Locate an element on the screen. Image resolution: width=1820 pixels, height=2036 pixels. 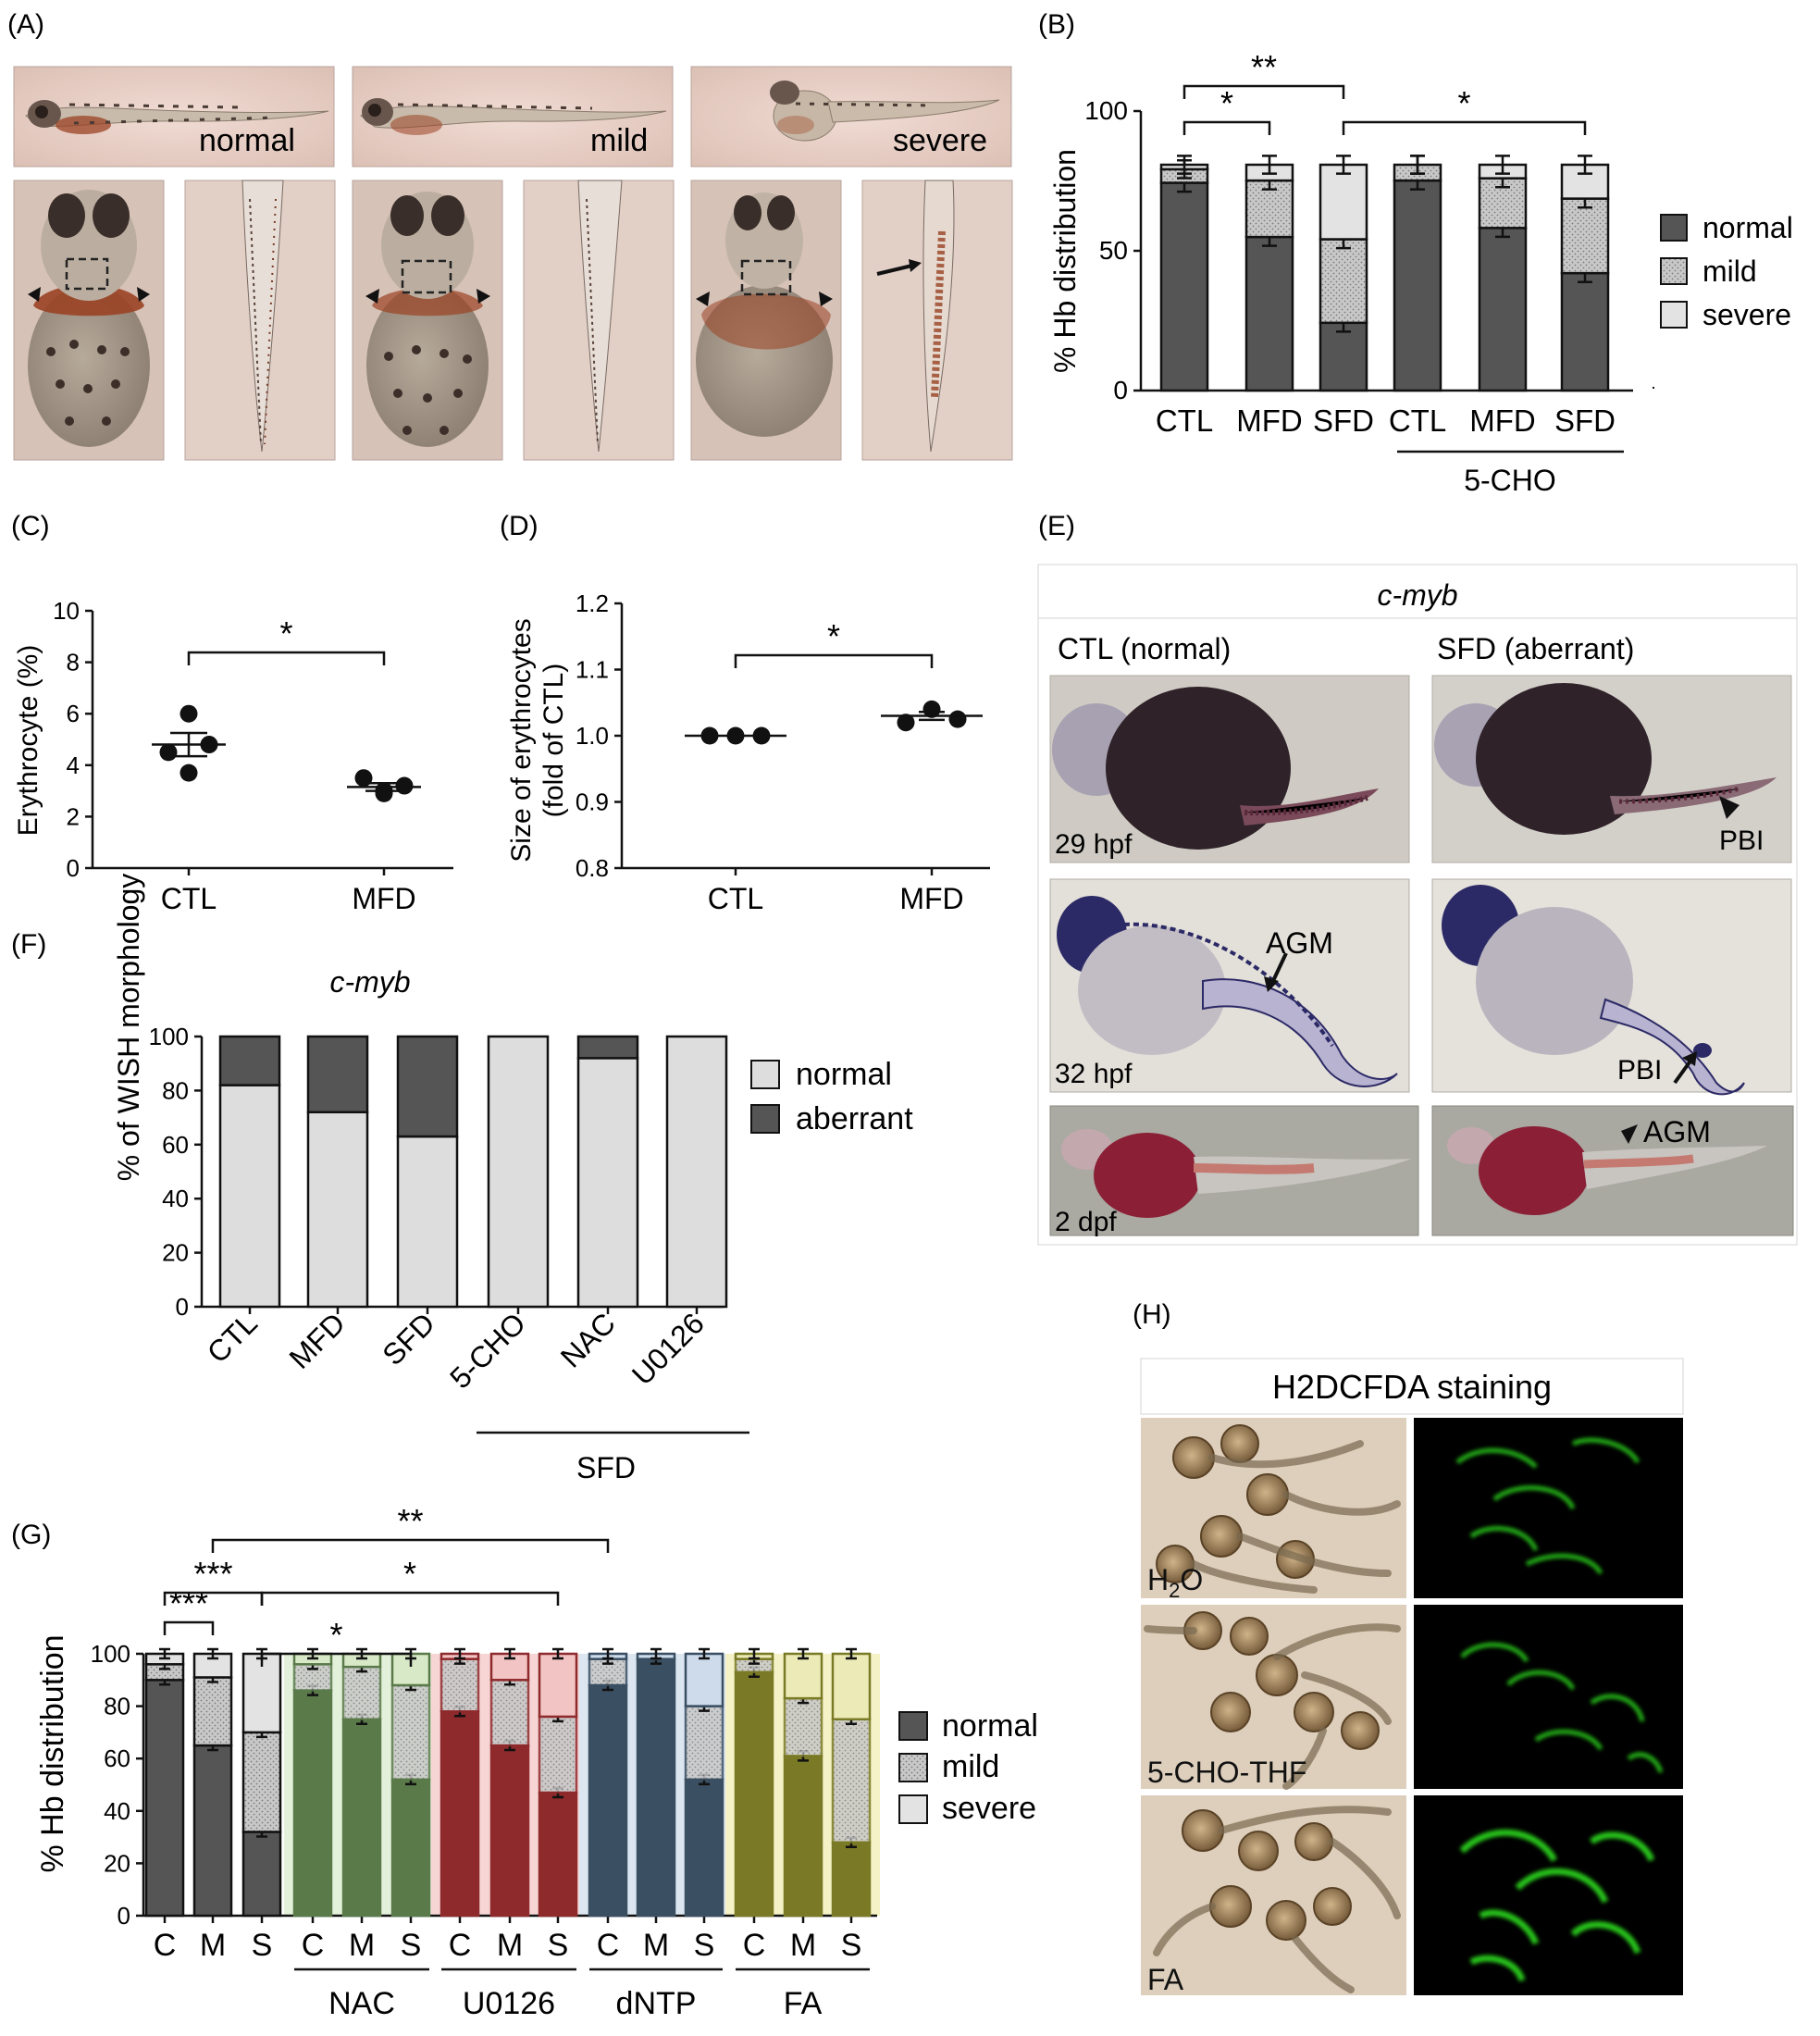
chart-g-y-tick-label: 40 is located at coordinates (117, 1811).